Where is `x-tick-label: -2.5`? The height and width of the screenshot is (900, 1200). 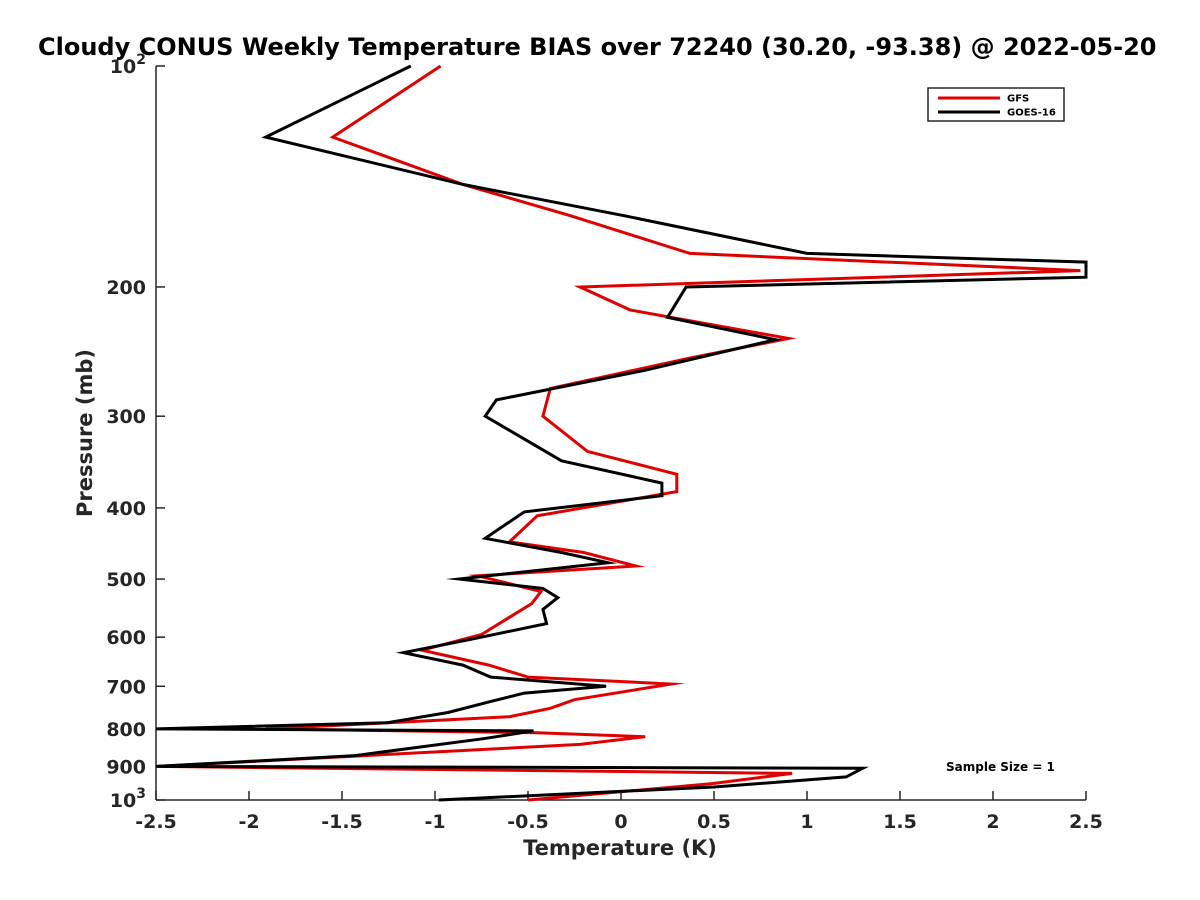 x-tick-label: -2.5 is located at coordinates (156, 822).